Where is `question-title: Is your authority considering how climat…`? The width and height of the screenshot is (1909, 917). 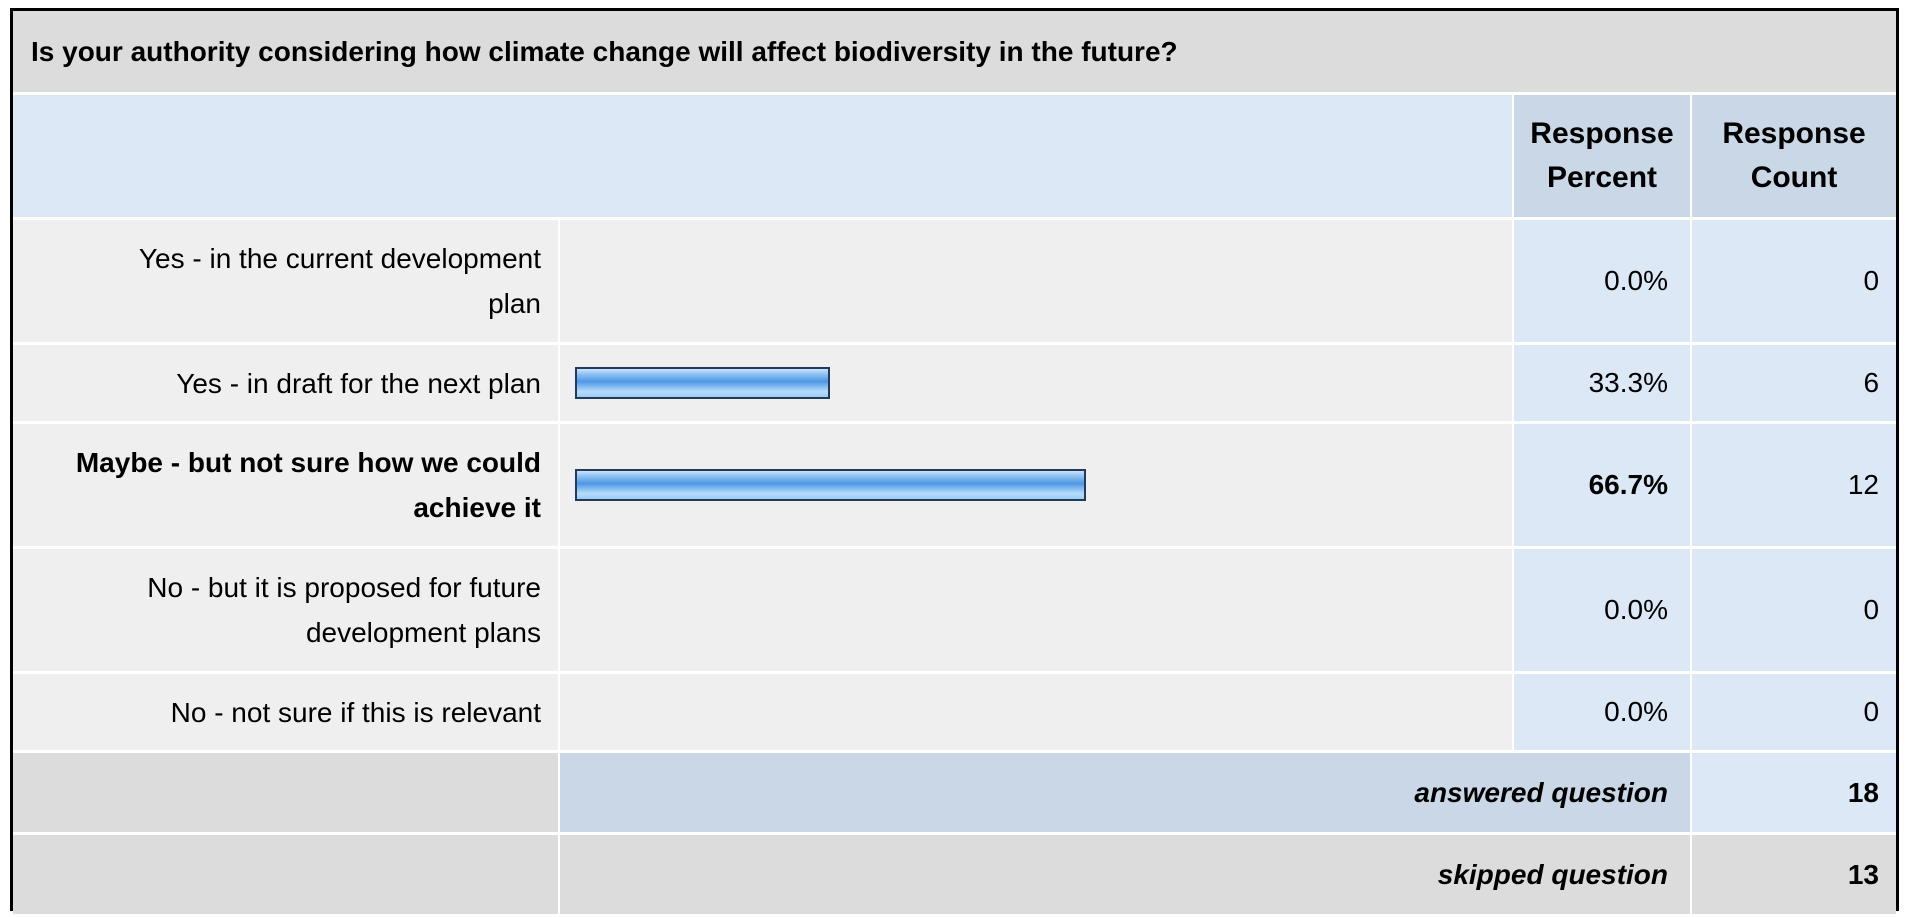
question-title: Is your authority considering how climat… is located at coordinates (955, 53).